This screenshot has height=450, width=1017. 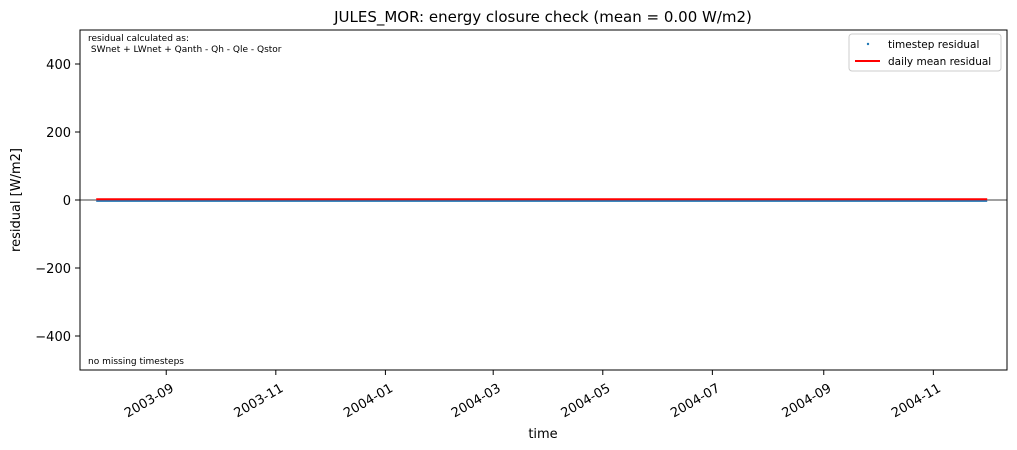 I want to click on formula-annotation-expression: SWnet + LWnet + Qanth - Qh - Qle - Qstor, so click(x=185, y=50).